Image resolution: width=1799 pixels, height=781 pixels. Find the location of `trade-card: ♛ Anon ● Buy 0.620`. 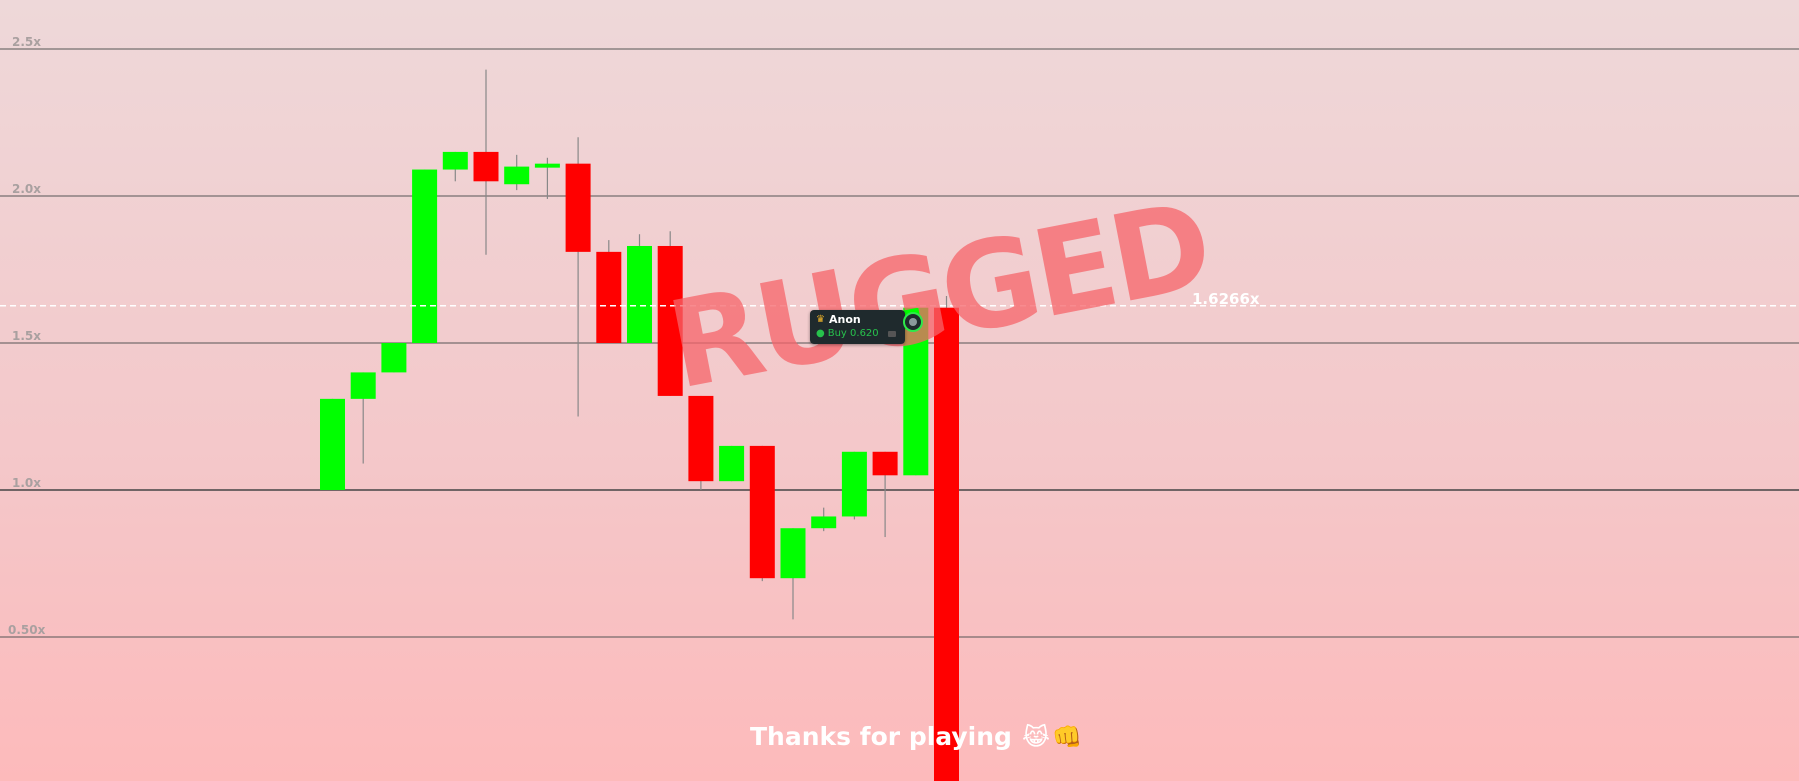

trade-card: ♛ Anon ● Buy 0.620 is located at coordinates (857, 327).